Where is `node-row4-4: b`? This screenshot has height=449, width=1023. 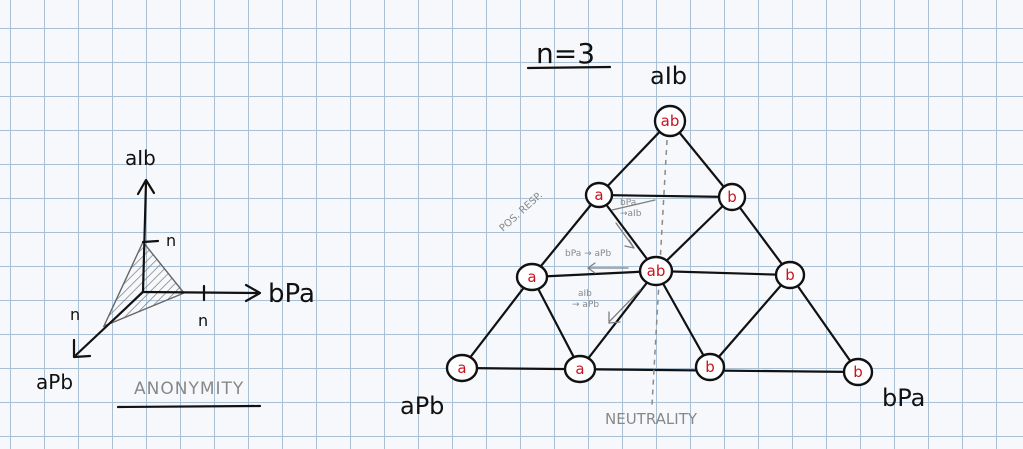 node-row4-4: b is located at coordinates (858, 372).